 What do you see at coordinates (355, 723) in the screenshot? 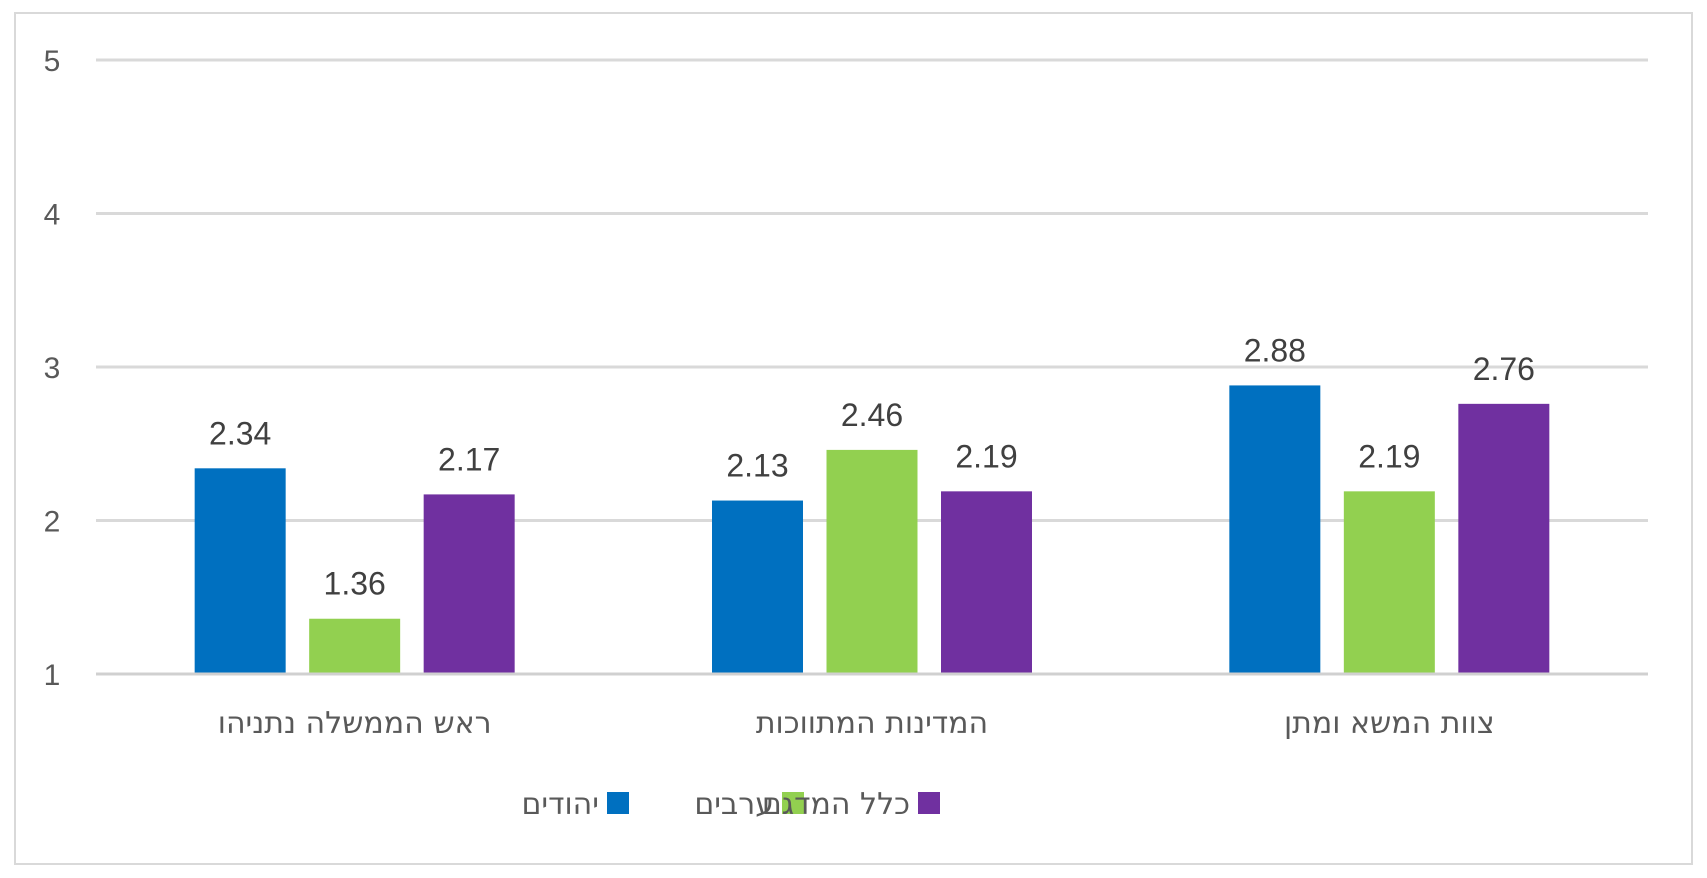
I see `category-label: ראש הממשלה נתניהו` at bounding box center [355, 723].